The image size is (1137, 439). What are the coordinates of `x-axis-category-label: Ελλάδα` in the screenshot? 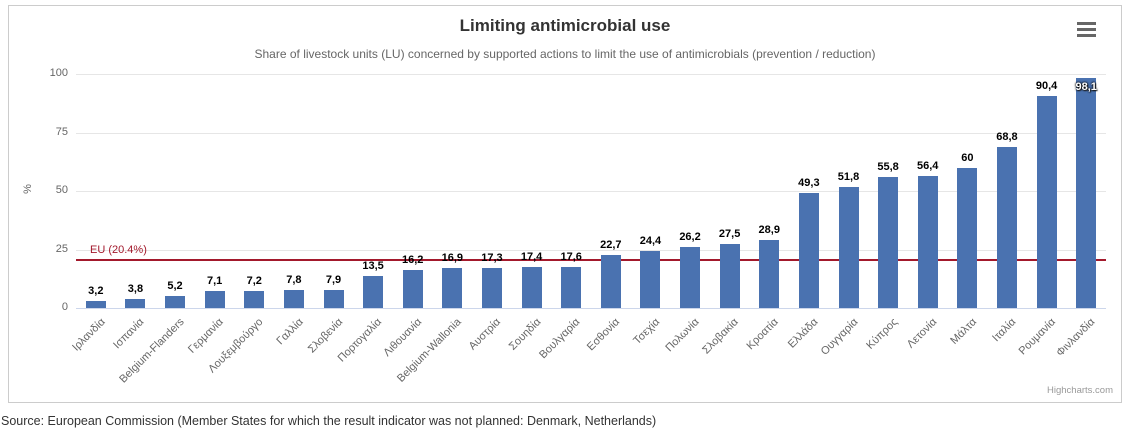 It's located at (803, 333).